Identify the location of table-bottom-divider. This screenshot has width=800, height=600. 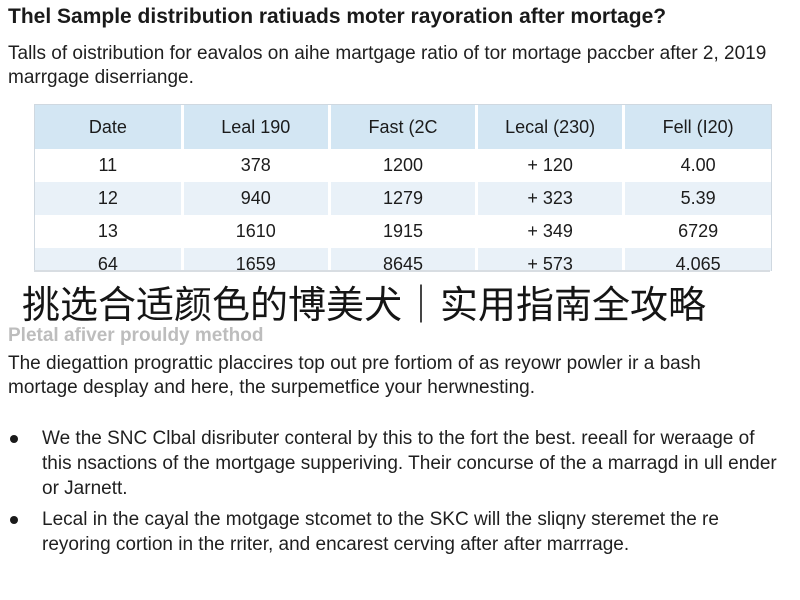
(402, 271).